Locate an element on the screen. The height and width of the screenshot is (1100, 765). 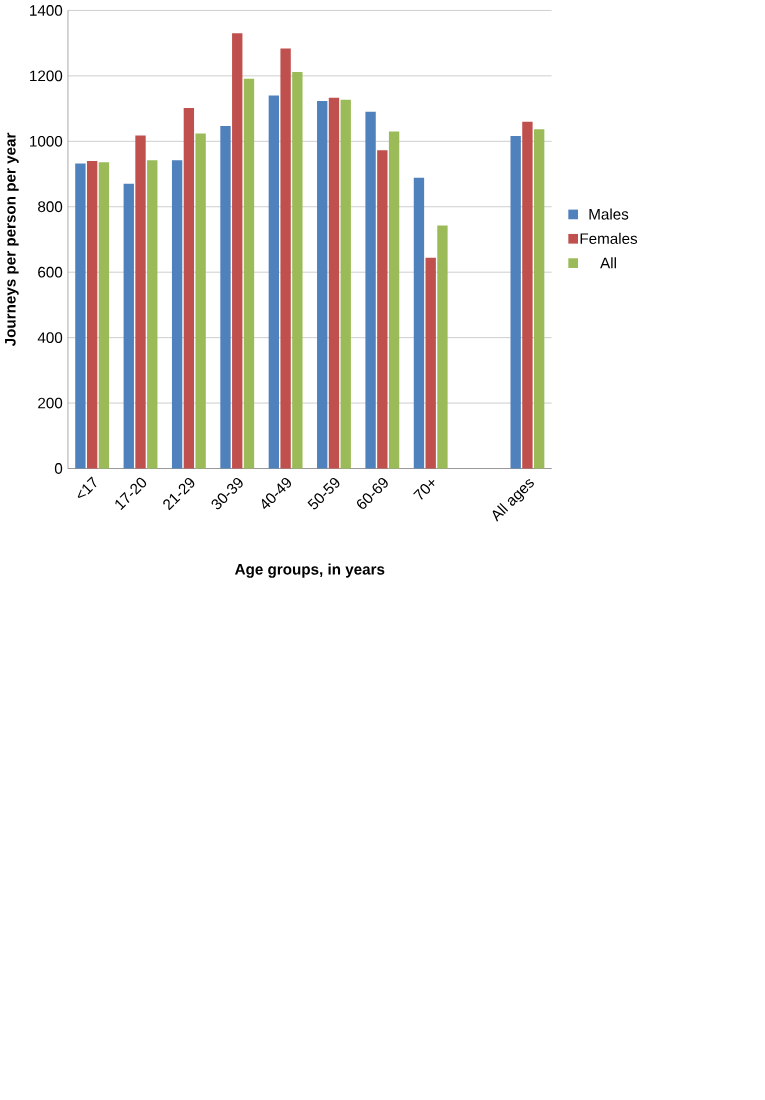
x-tick-label: <17 is located at coordinates (87, 487).